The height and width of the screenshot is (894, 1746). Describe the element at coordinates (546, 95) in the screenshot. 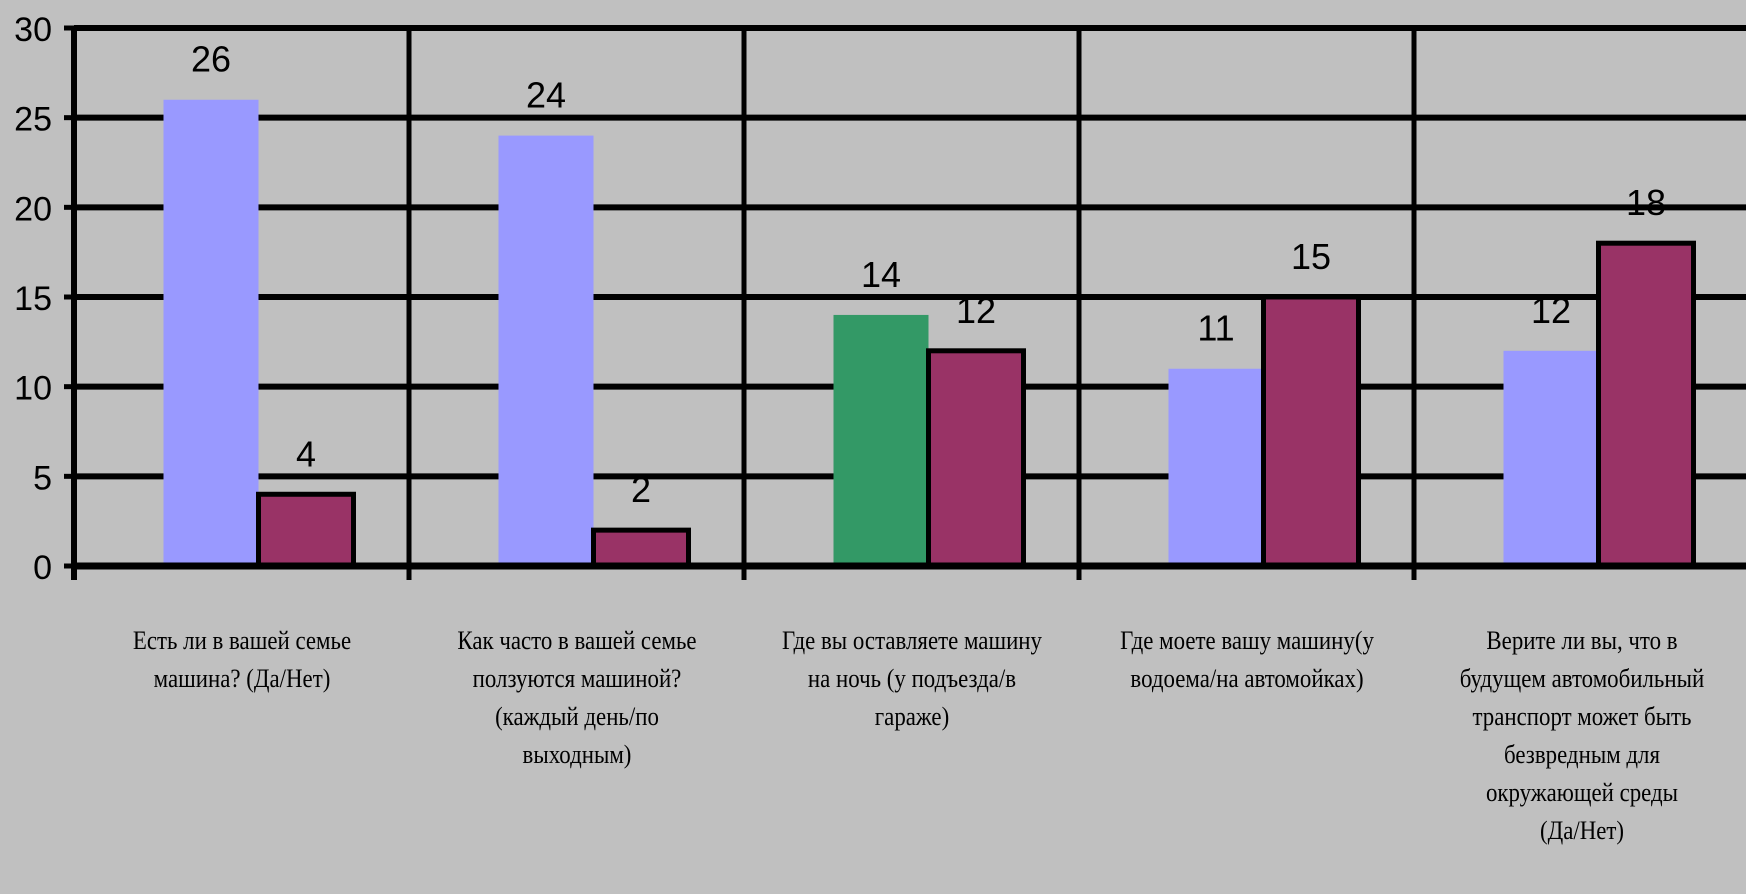

I see `data-label: 24` at that location.